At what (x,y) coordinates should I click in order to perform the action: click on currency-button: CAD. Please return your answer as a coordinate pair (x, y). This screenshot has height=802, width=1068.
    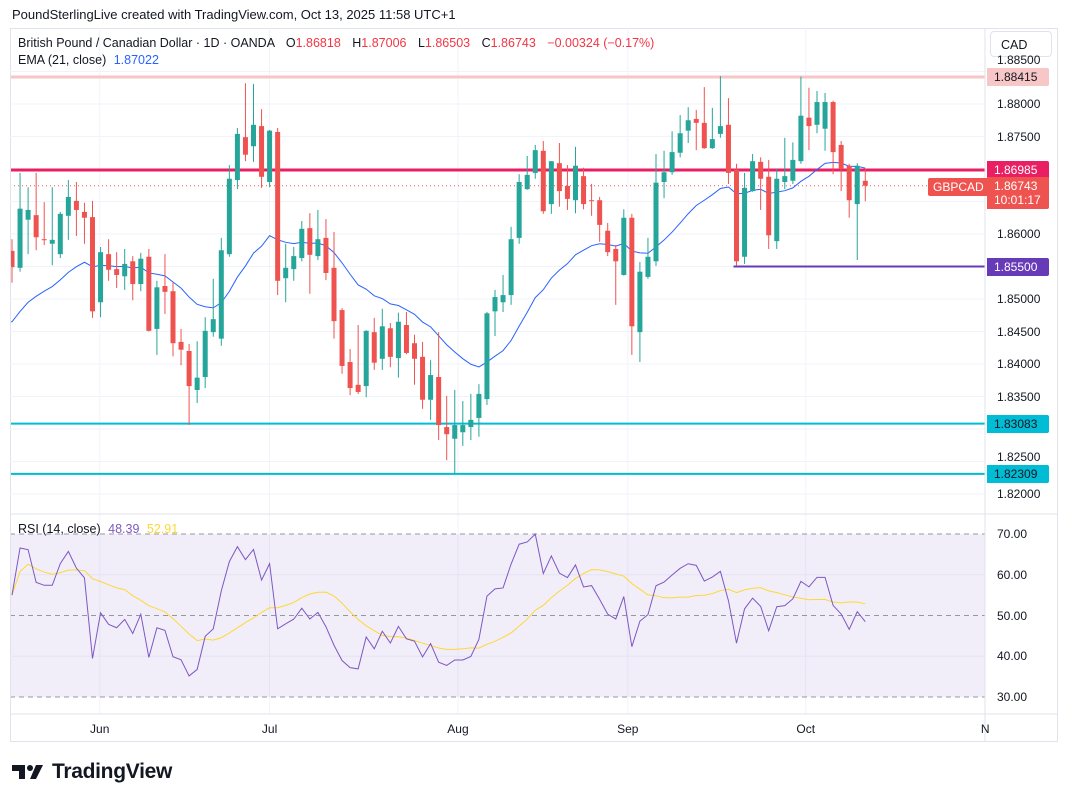
    Looking at the image, I should click on (1021, 44).